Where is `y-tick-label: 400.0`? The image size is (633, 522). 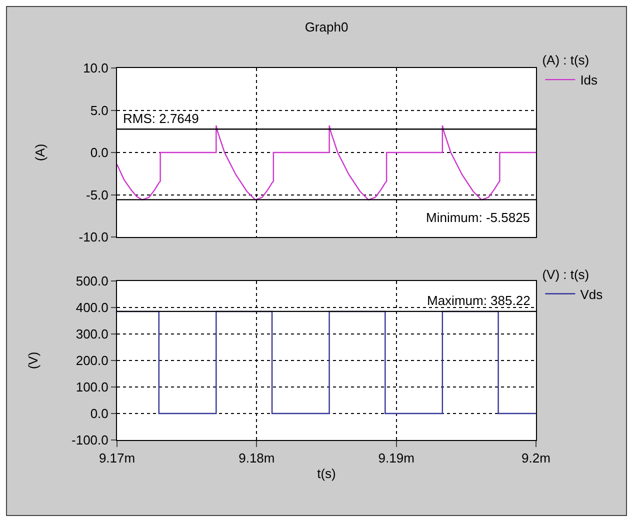
y-tick-label: 400.0 is located at coordinates (92, 308).